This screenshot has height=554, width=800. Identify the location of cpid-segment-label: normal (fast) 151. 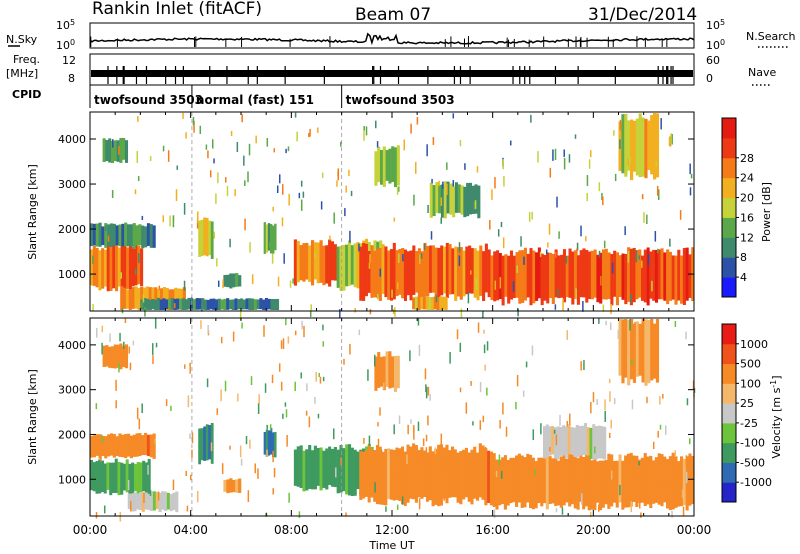
(255, 100).